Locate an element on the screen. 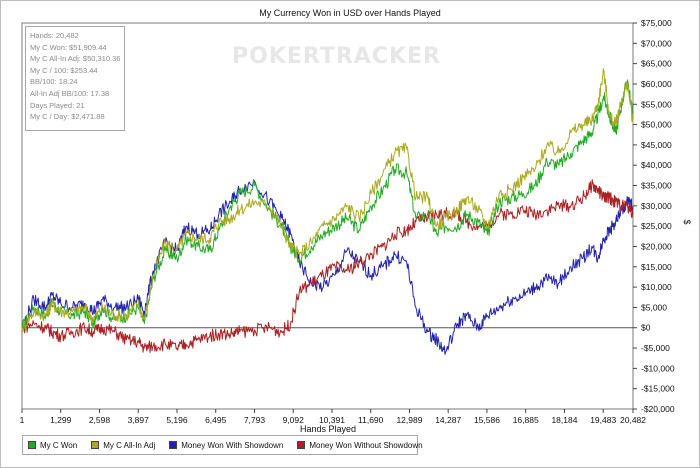 This screenshot has height=468, width=700. y-tick-label: -$20,000 is located at coordinates (658, 409).